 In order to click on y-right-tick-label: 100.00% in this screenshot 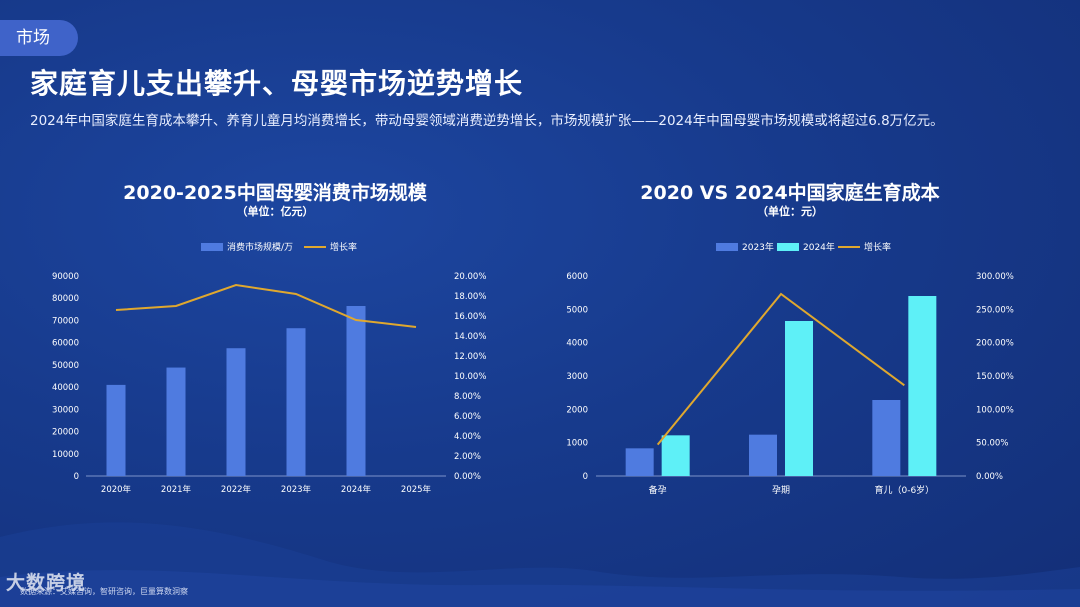, I will do `click(995, 410)`.